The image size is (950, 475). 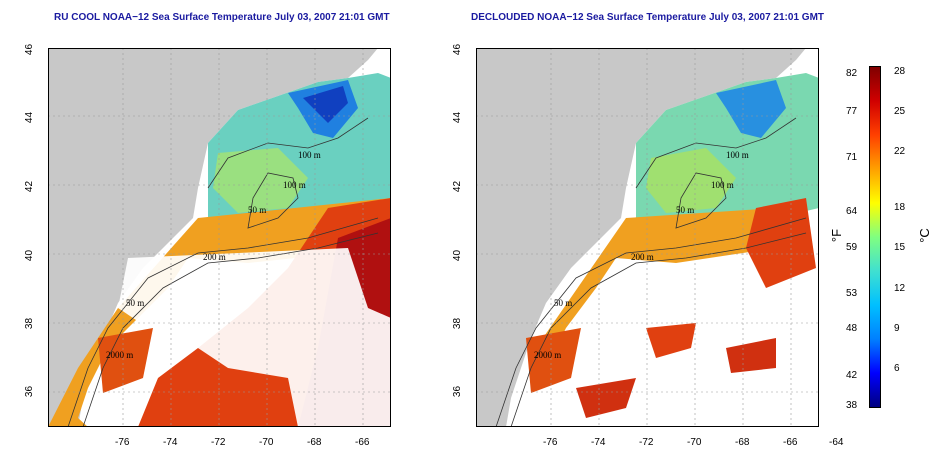 I want to click on lat-tick-left-36: 36, so click(x=30, y=391).